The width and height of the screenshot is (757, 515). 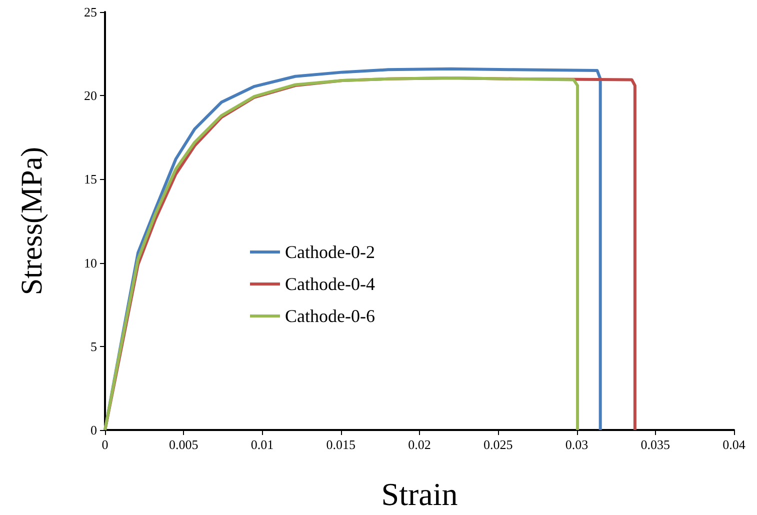 What do you see at coordinates (498, 444) in the screenshot?
I see `x-tick-label: 0.025` at bounding box center [498, 444].